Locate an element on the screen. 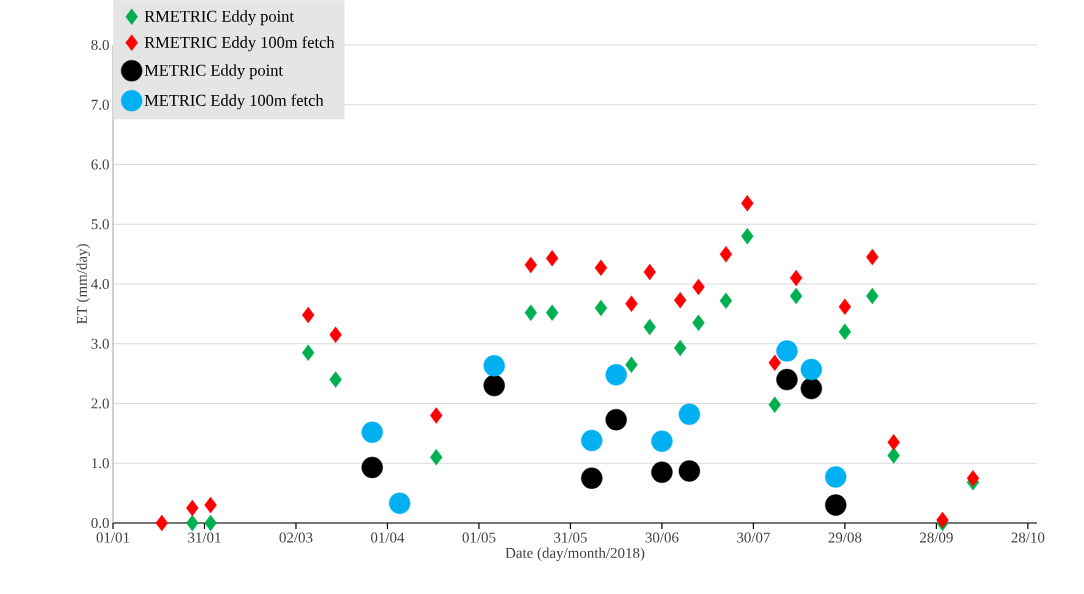 This screenshot has height=594, width=1084. x-tick-label: 01/05 is located at coordinates (479, 537).